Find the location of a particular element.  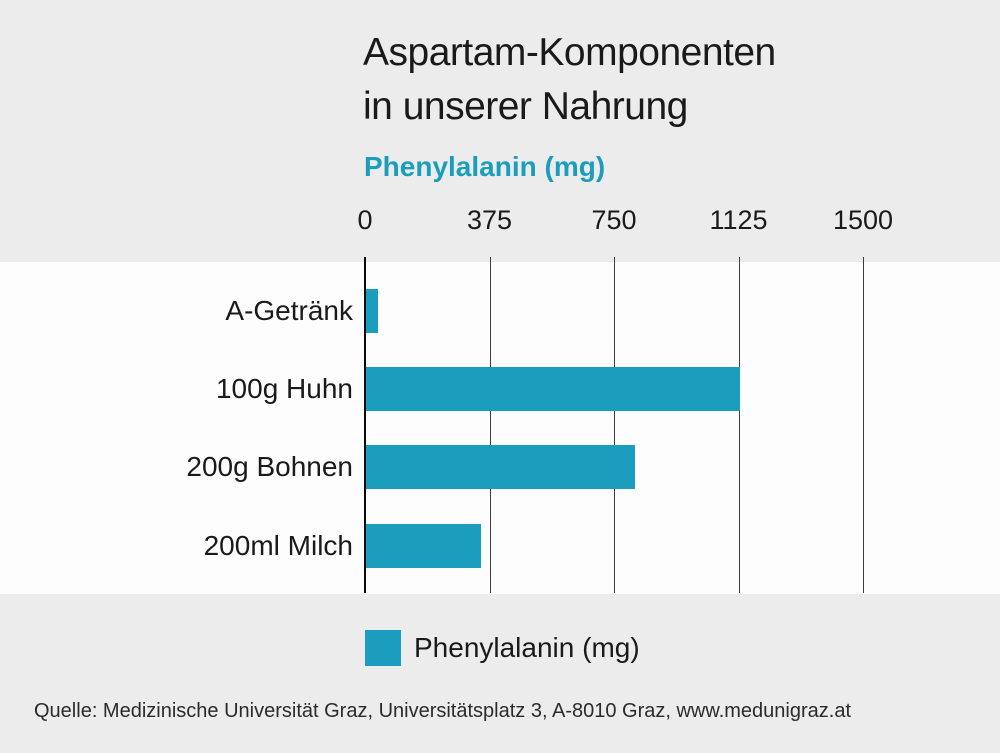

chart-subtitle: Phenylalanin (mg) is located at coordinates (485, 166).